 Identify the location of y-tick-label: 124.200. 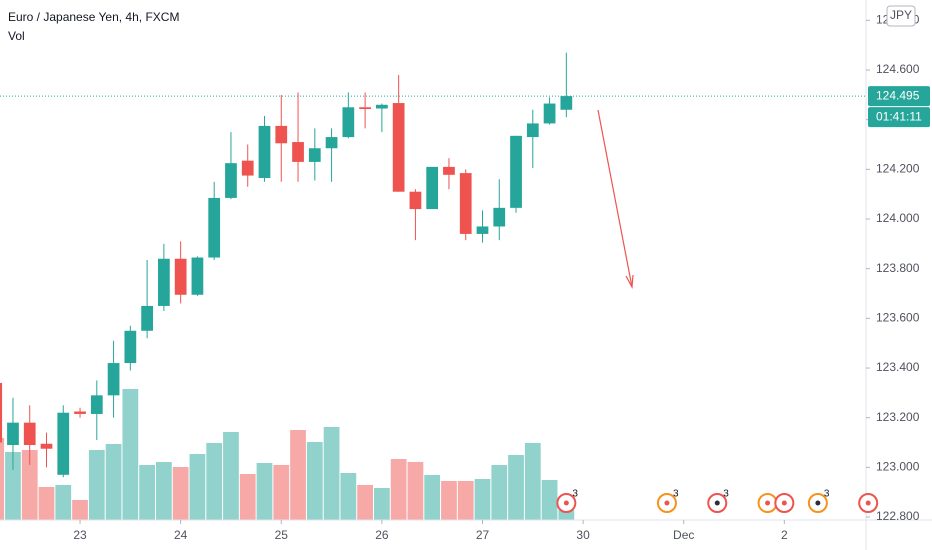
(898, 169).